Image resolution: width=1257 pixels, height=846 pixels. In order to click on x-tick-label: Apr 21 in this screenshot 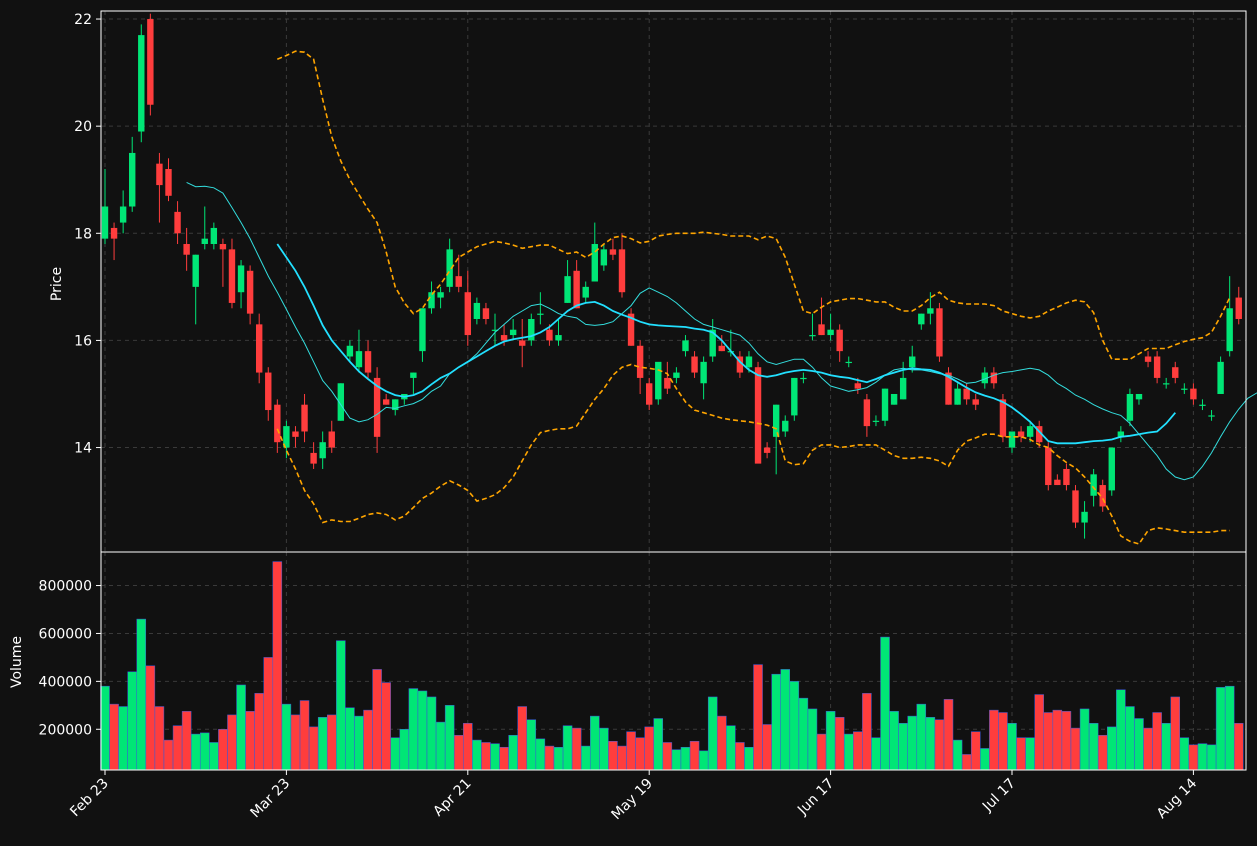, I will do `click(452, 798)`.